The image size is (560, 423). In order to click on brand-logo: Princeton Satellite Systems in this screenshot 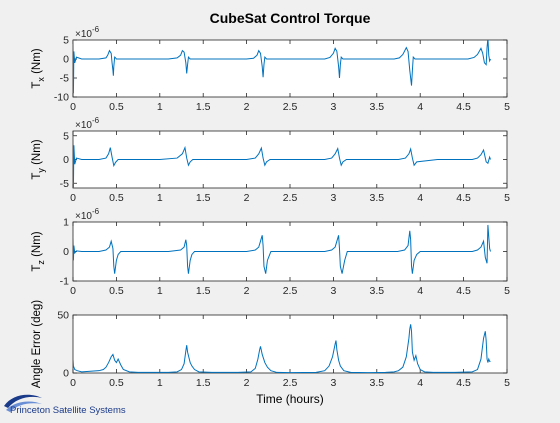, I will do `click(82, 405)`.